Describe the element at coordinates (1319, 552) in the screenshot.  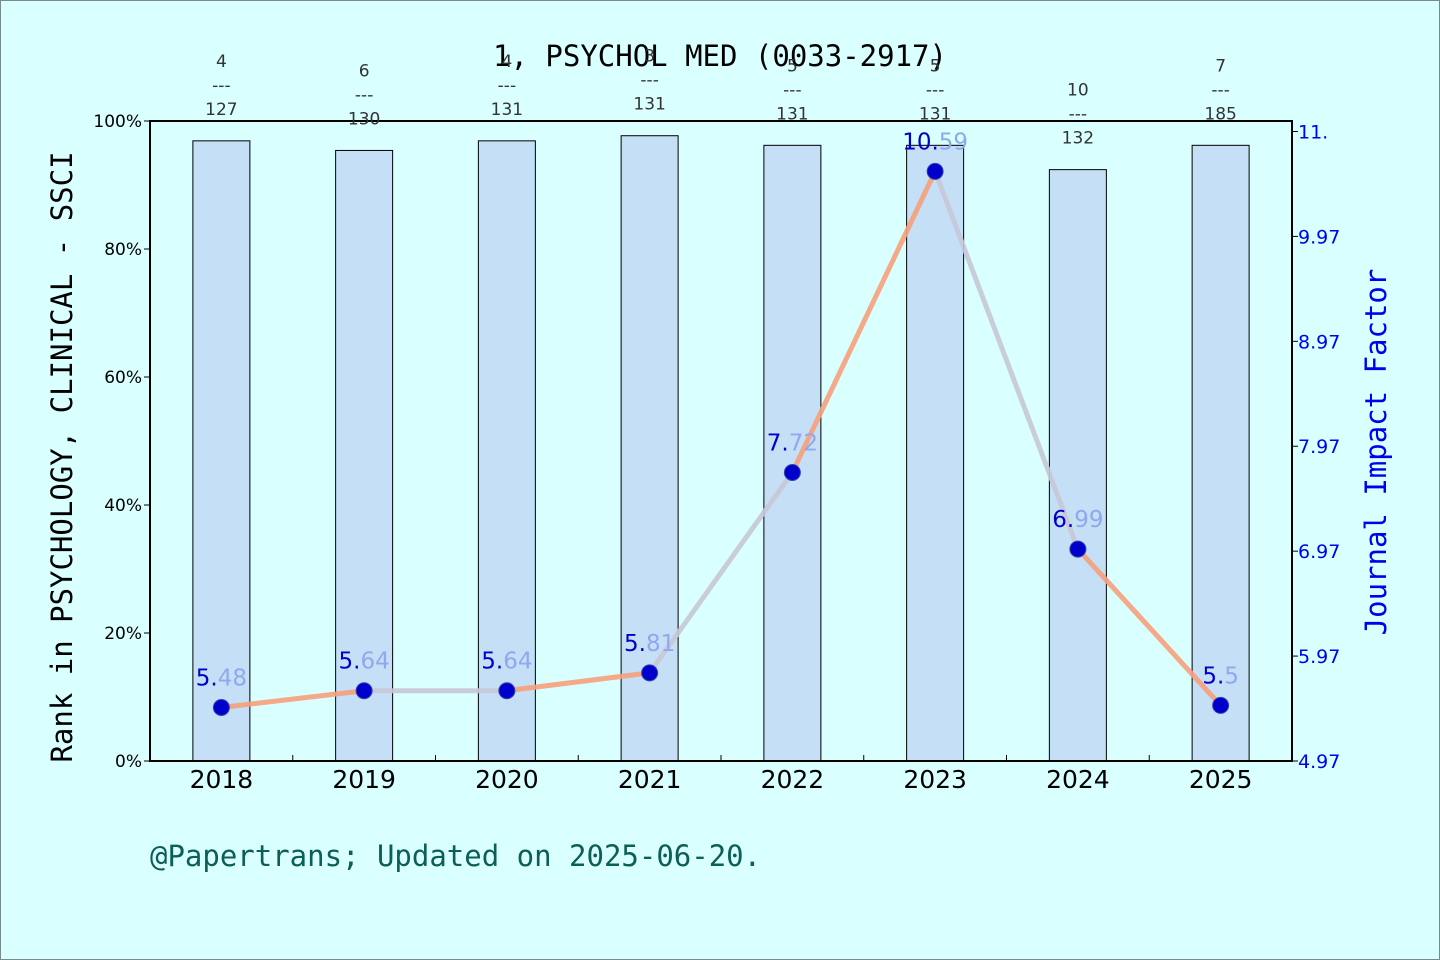
I see `right-tick-label: 6.97` at that location.